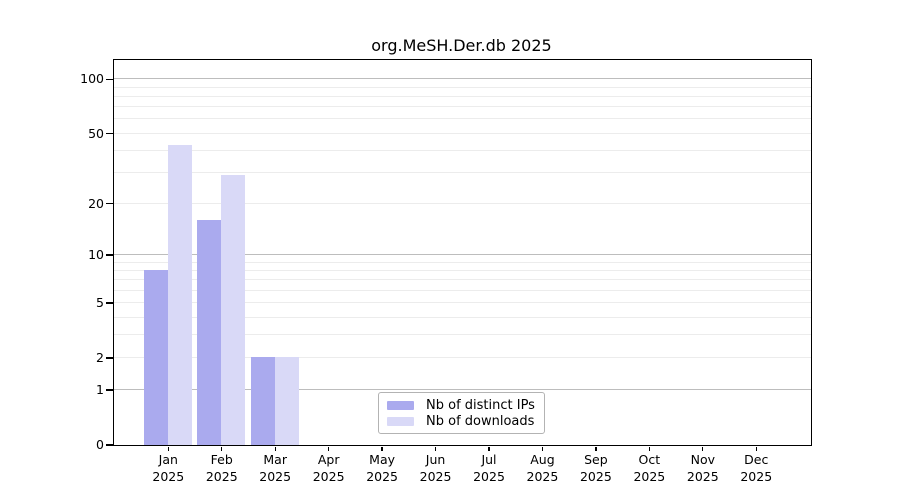 The width and height of the screenshot is (900, 500). Describe the element at coordinates (596, 468) in the screenshot. I see `x-tick-label: Sep 2025` at that location.